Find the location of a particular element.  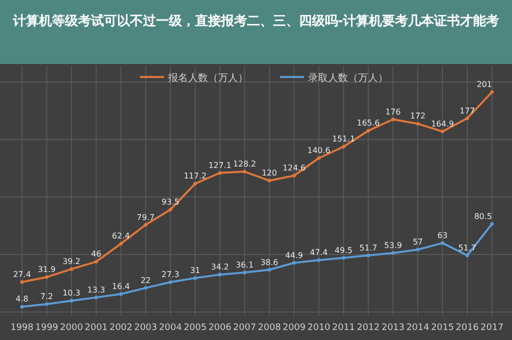

data-label: 46 is located at coordinates (96, 254).